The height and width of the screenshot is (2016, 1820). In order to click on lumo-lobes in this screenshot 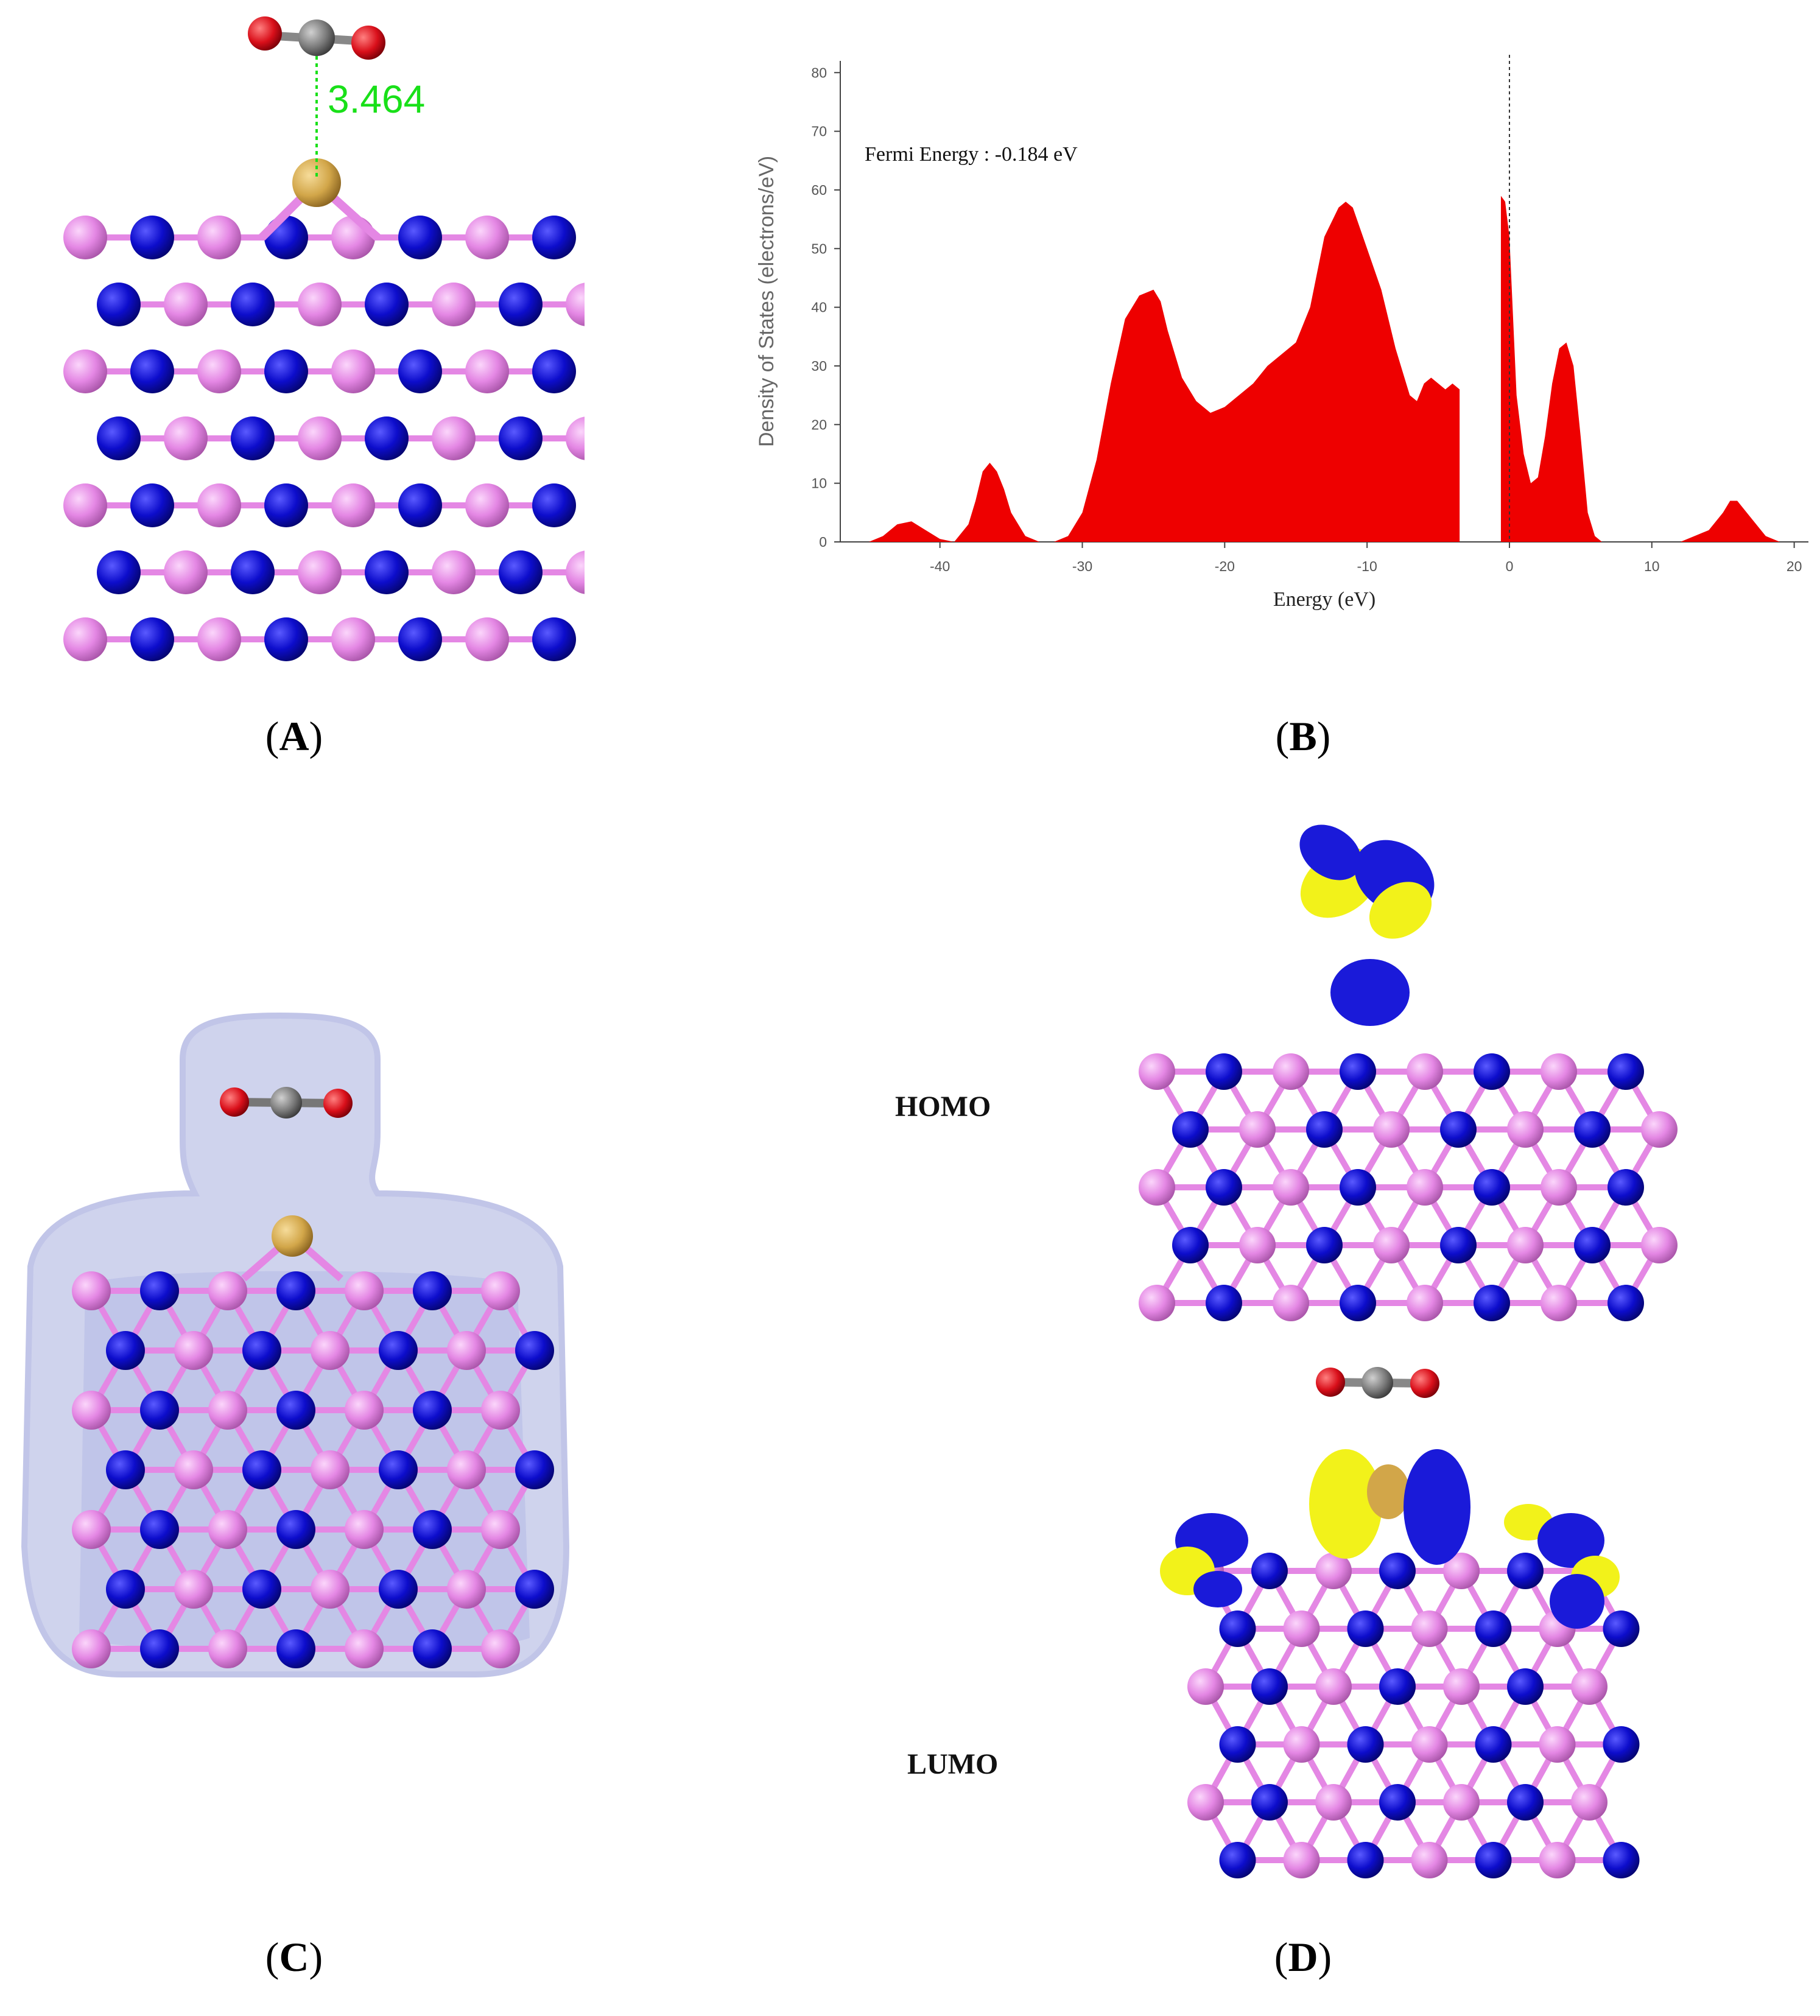, I will do `click(1390, 1539)`.